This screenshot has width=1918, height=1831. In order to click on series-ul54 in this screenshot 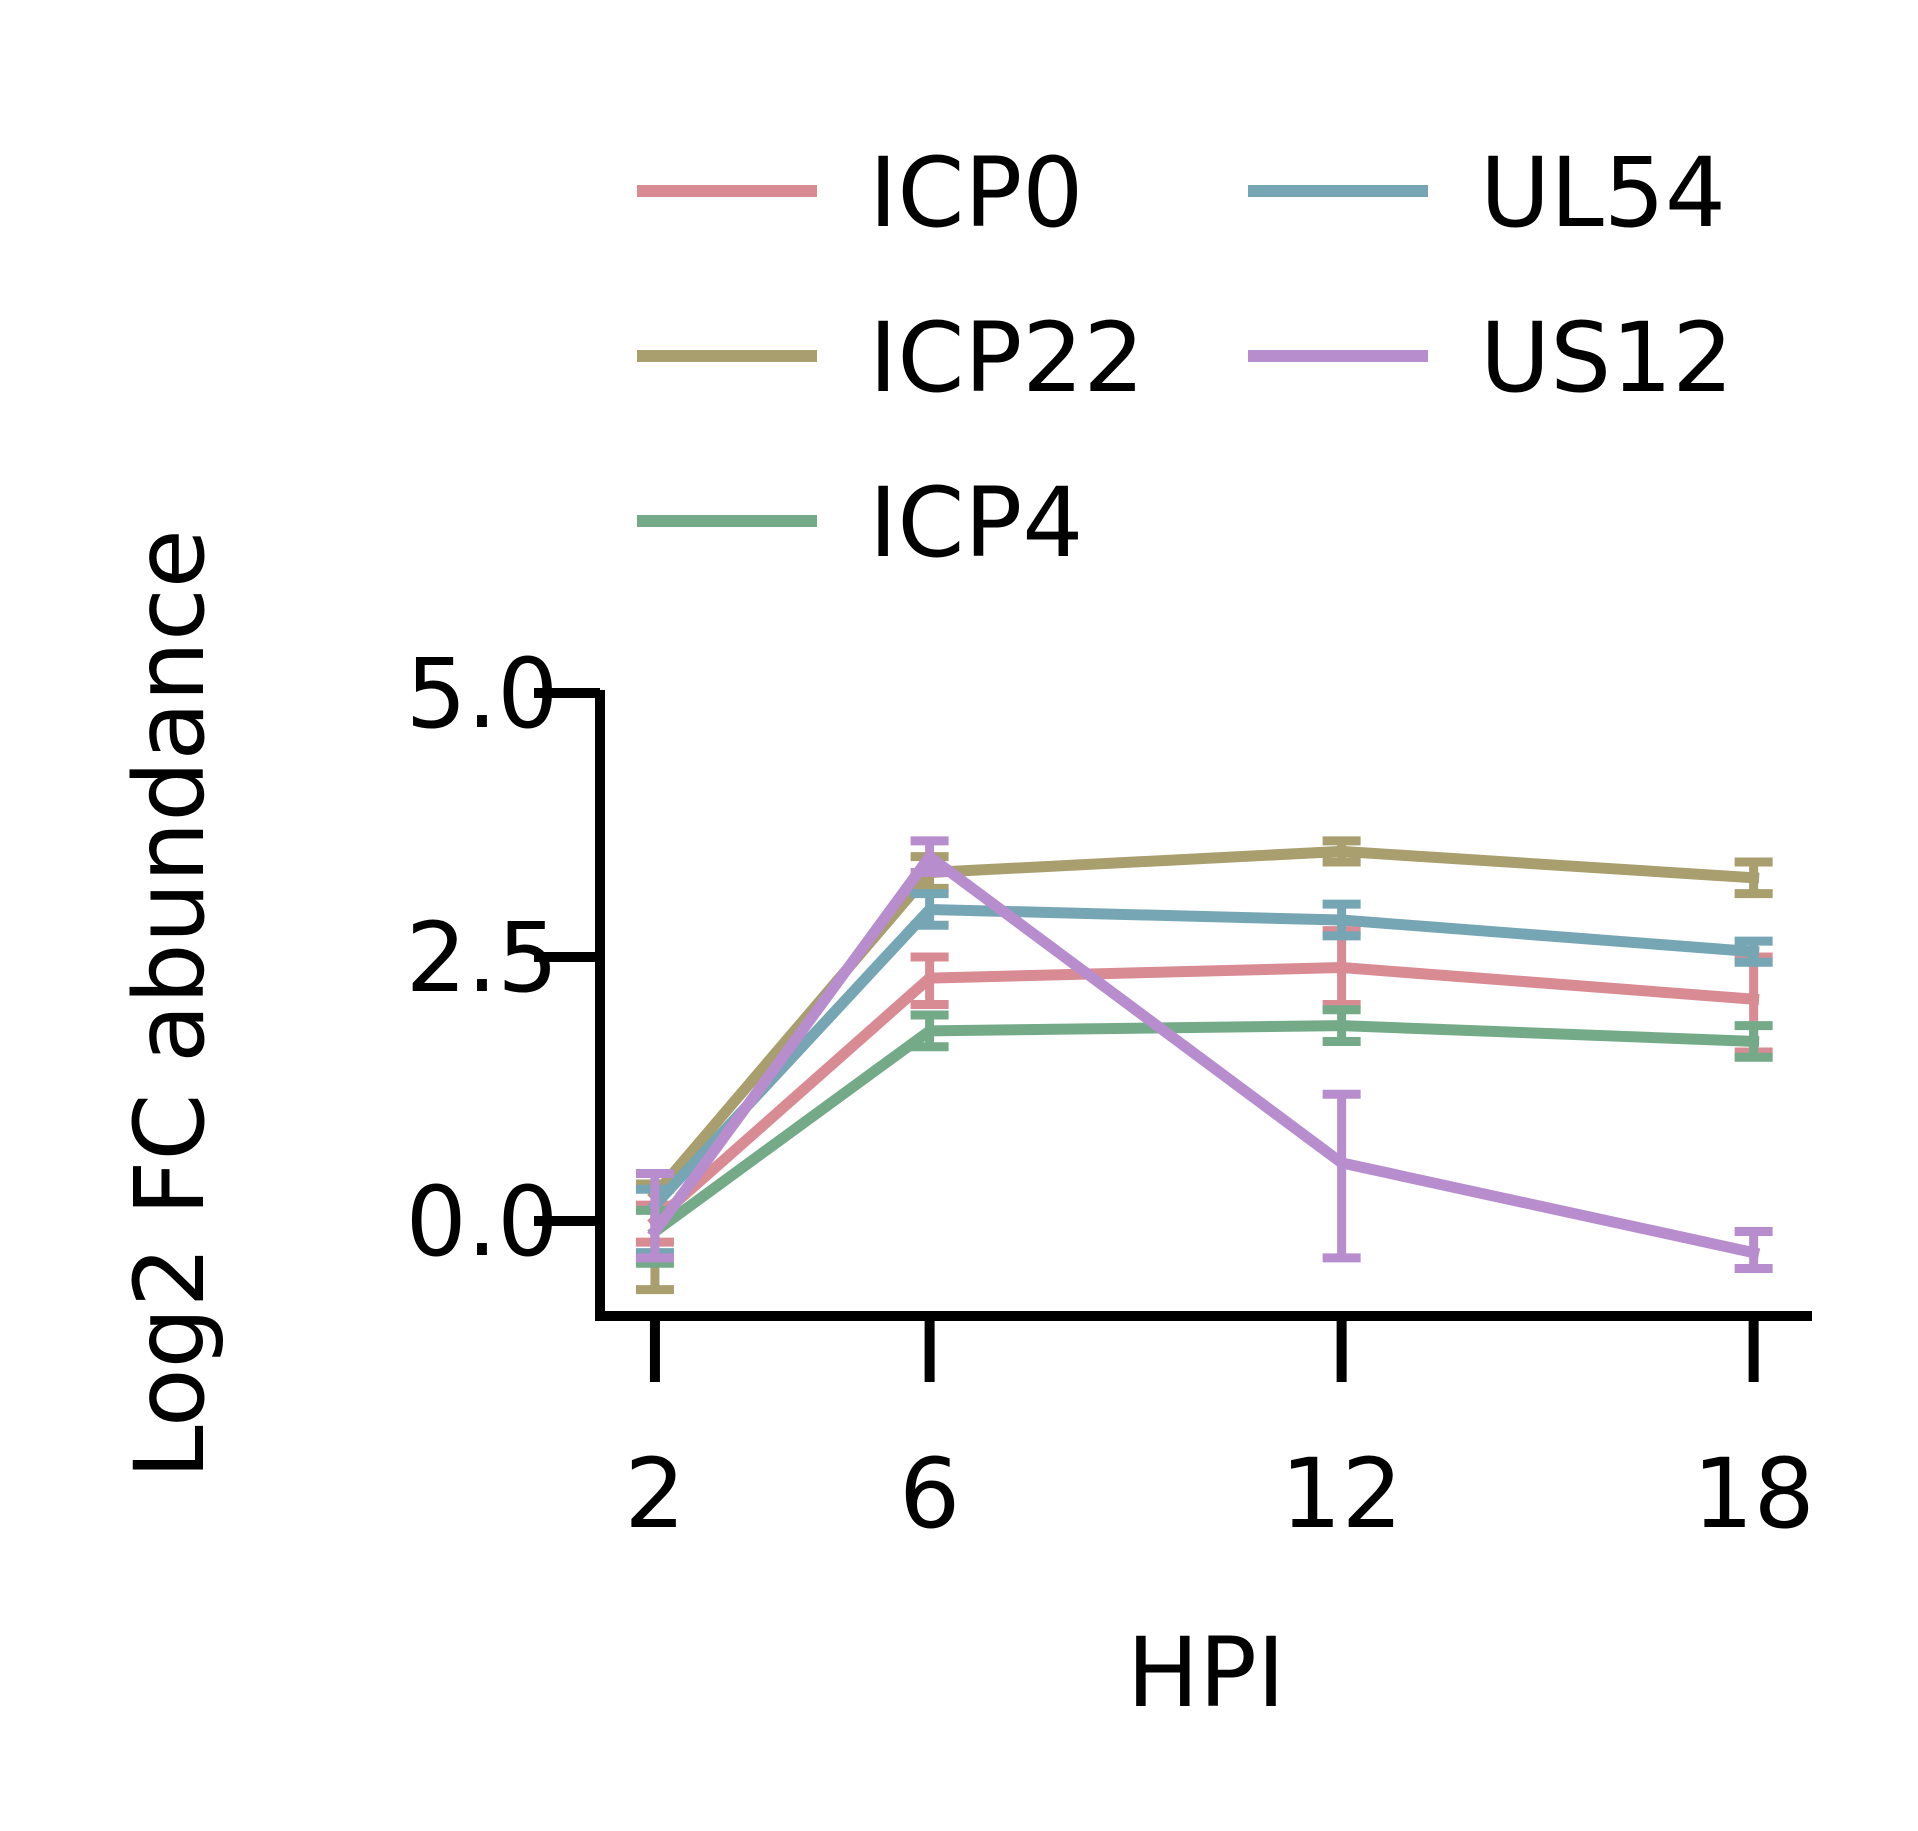, I will do `click(1204, 1073)`.